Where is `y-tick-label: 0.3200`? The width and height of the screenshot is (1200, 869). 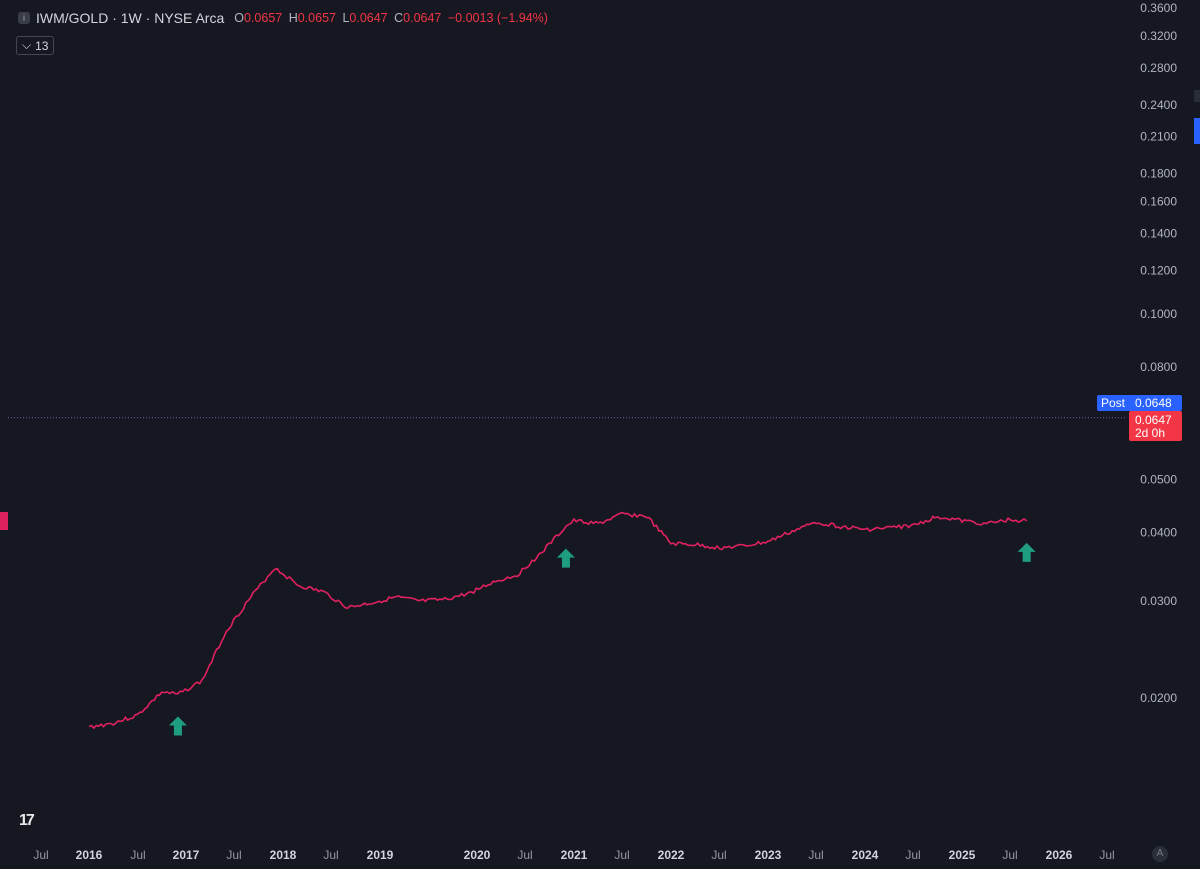 y-tick-label: 0.3200 is located at coordinates (1158, 36).